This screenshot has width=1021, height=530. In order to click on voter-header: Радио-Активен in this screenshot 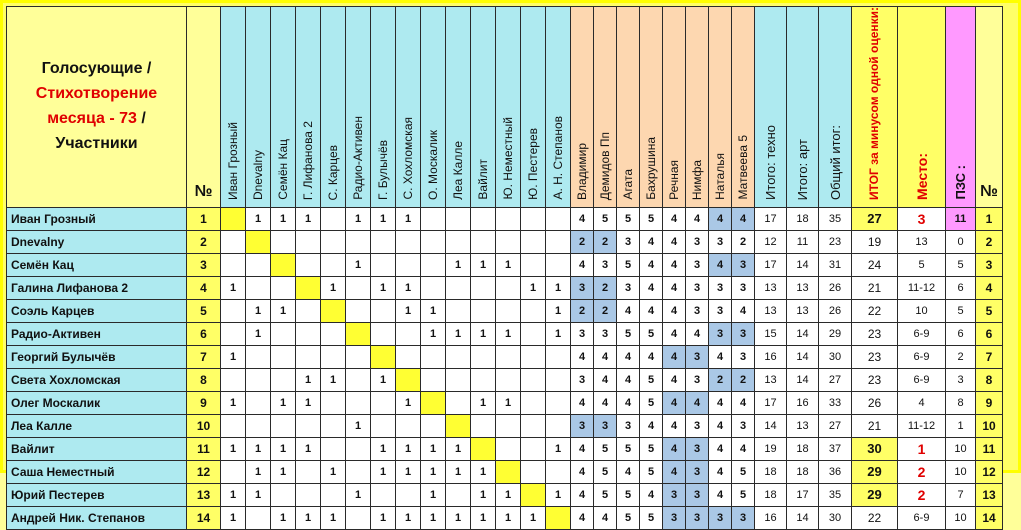, I will do `click(358, 107)`.